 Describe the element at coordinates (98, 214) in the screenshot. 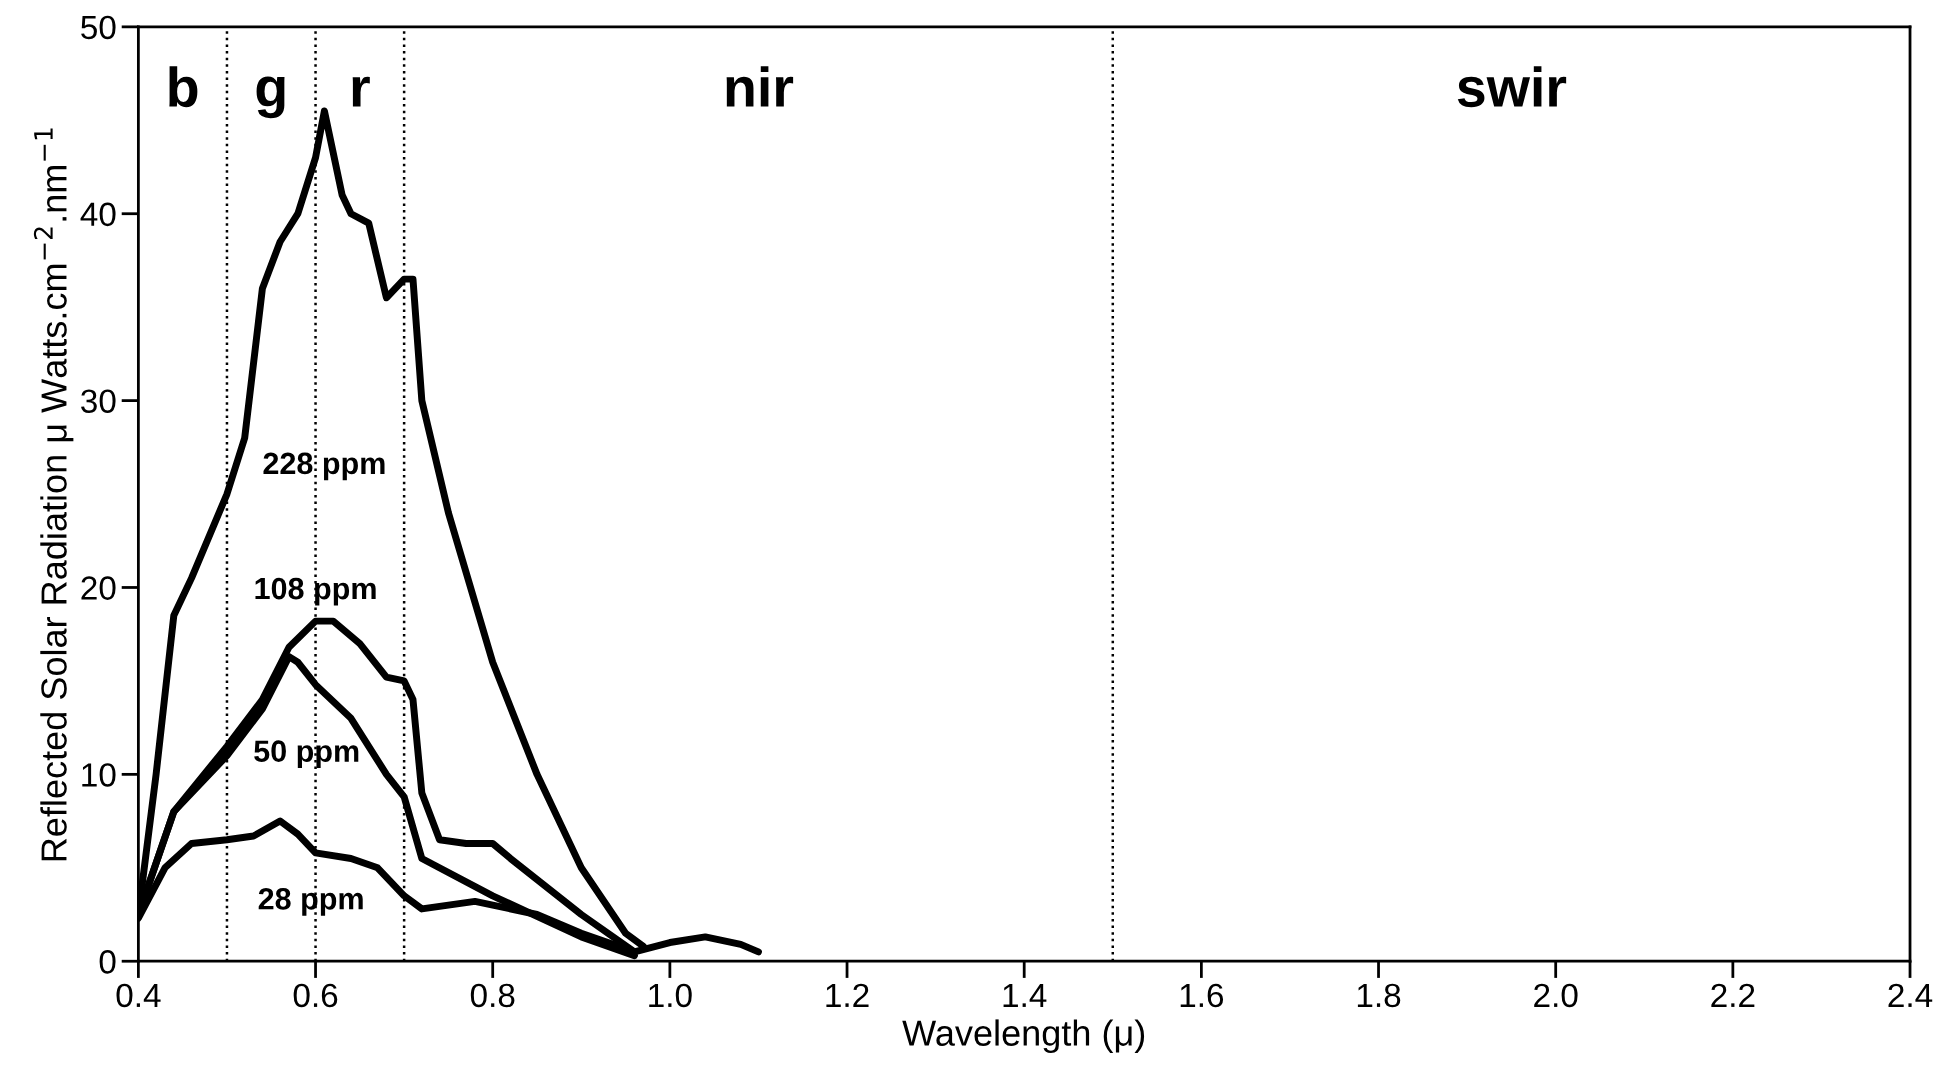

I see `y-tick-label: 40` at that location.